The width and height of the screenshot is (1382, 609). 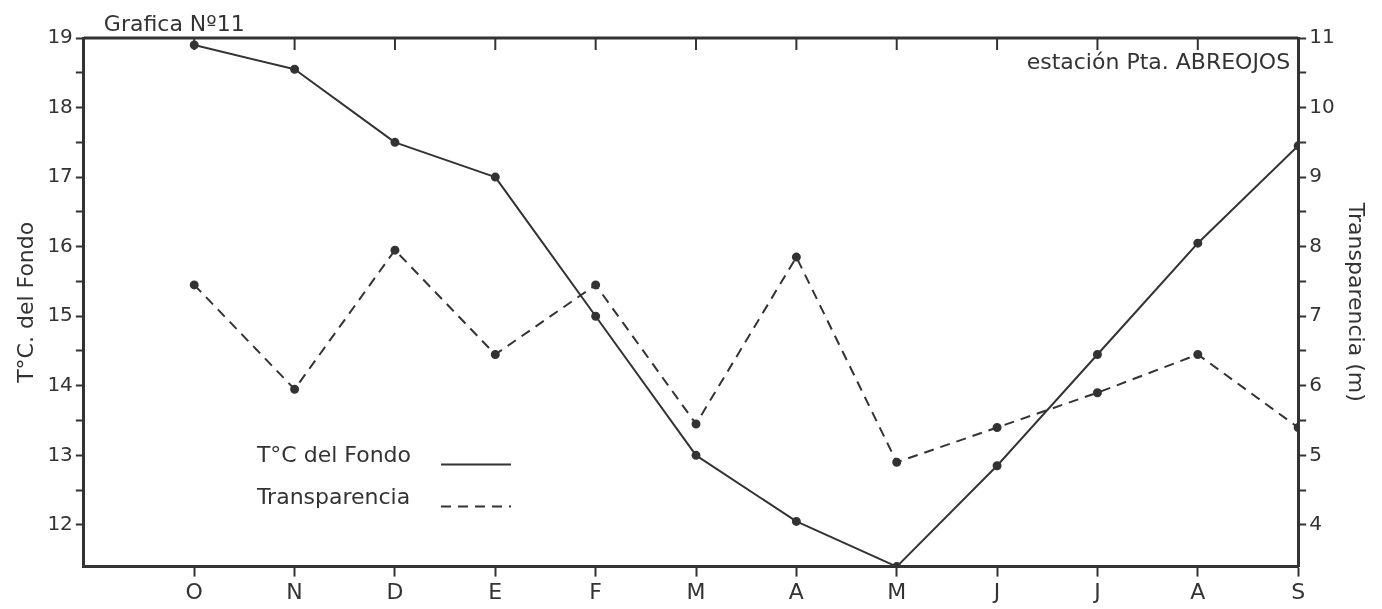 I want to click on y2-tick-label: 4, so click(x=1315, y=523).